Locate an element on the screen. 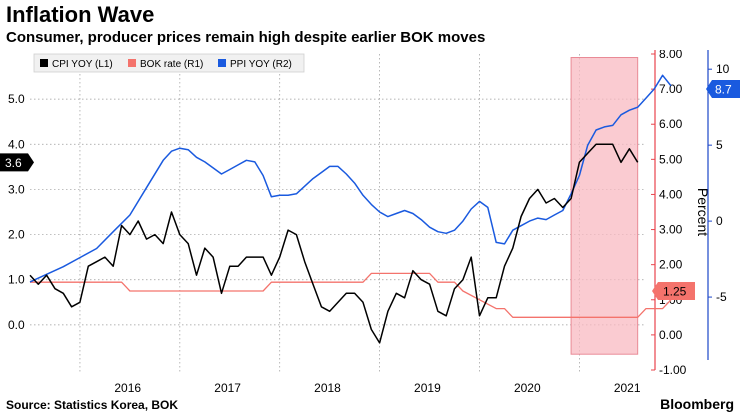 This screenshot has width=740, height=416. y-right1-tick-label: 0.00 is located at coordinates (671, 335).